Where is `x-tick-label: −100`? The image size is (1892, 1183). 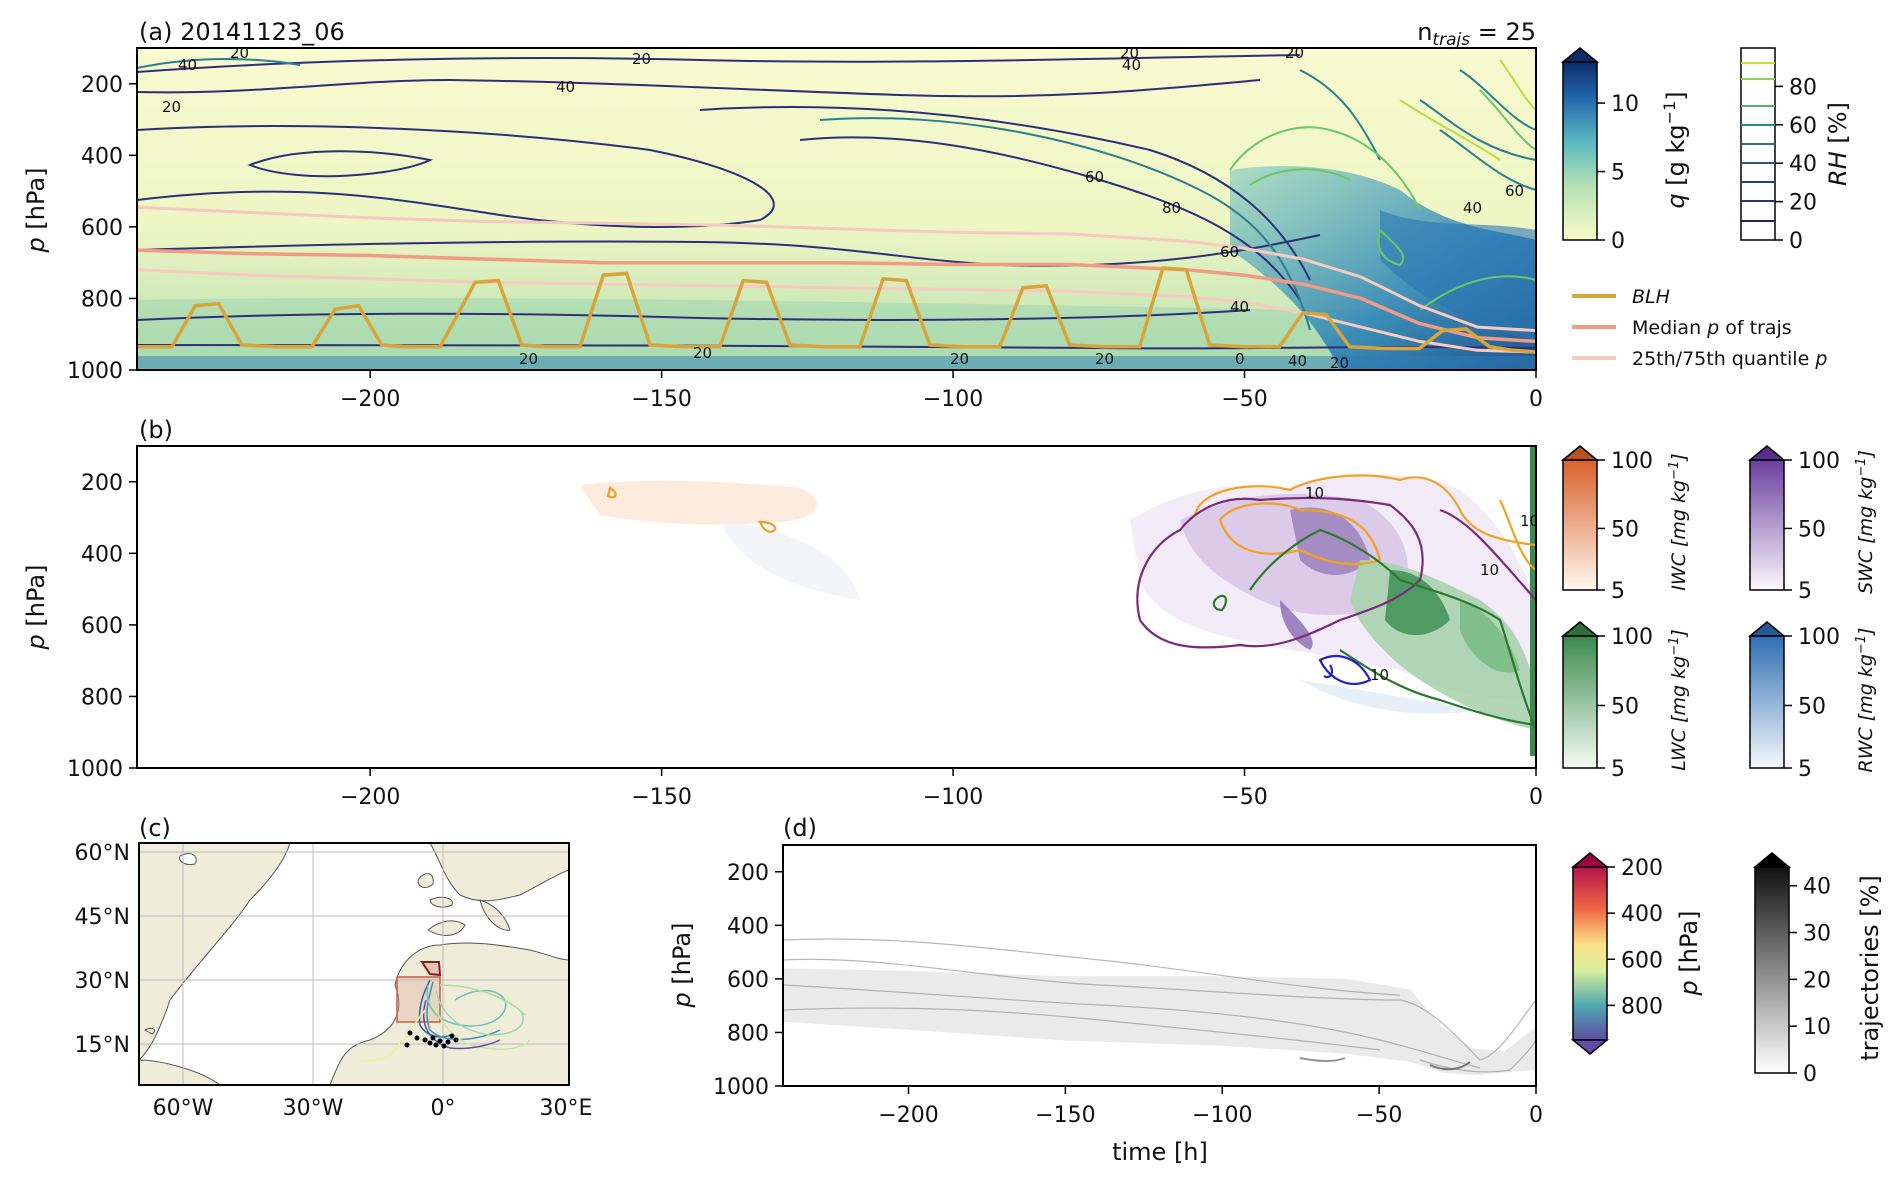
x-tick-label: −100 is located at coordinates (1222, 1115).